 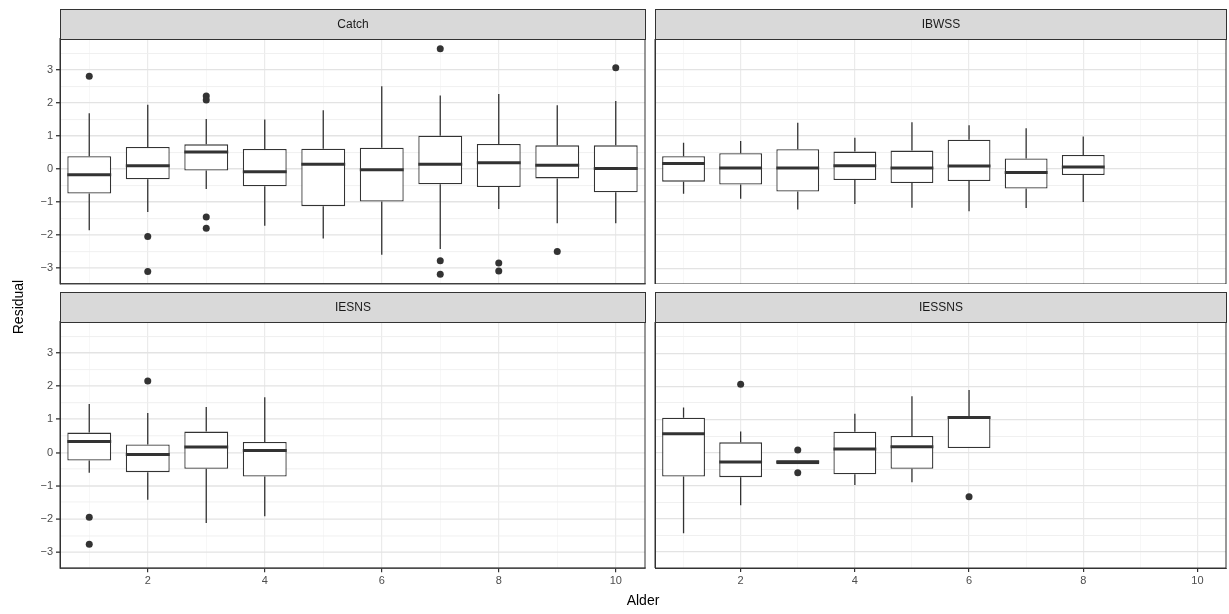 What do you see at coordinates (643, 600) in the screenshot?
I see `x-axis-title: Alder` at bounding box center [643, 600].